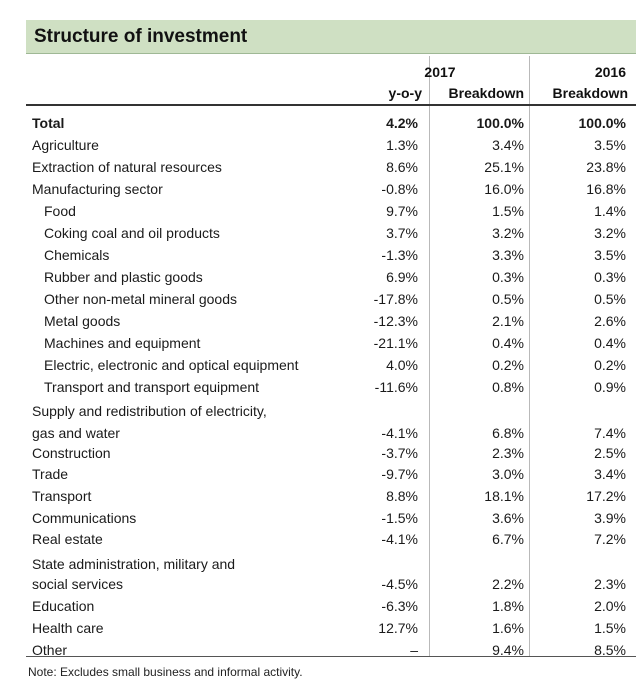 The height and width of the screenshot is (693, 640). Describe the element at coordinates (399, 255) in the screenshot. I see `yoy-value: -1.3%` at that location.